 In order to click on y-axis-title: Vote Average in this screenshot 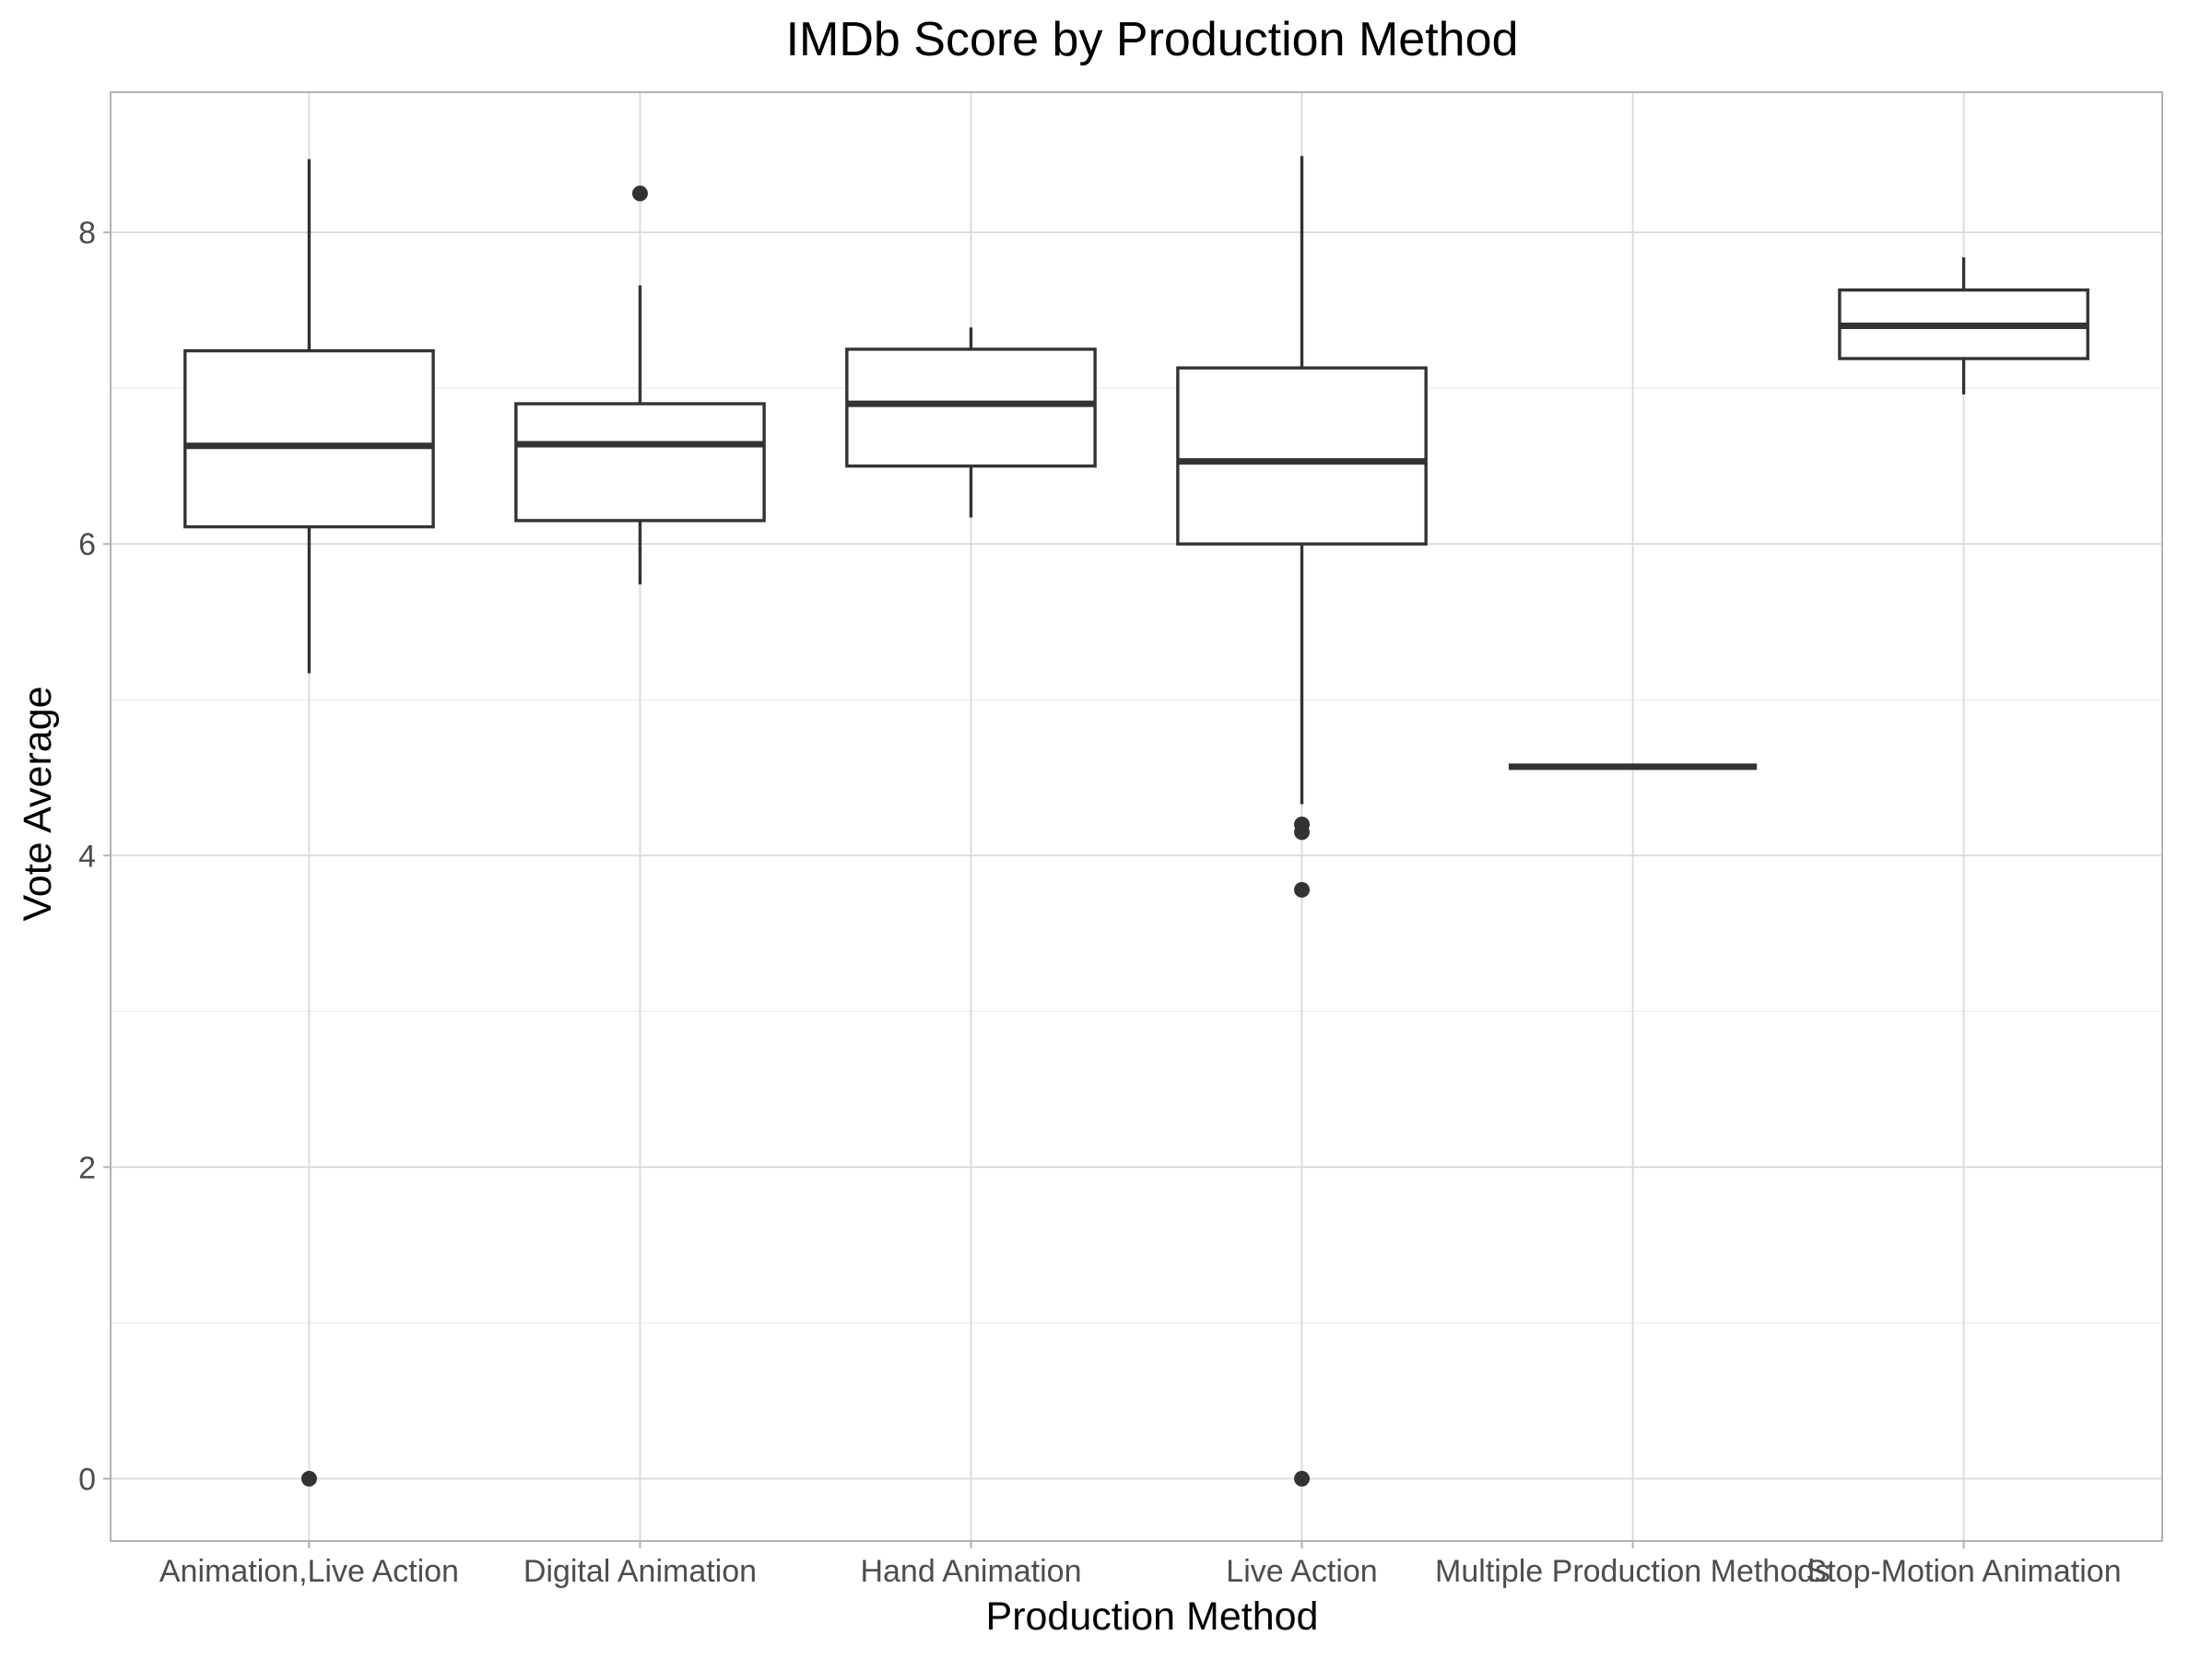, I will do `click(38, 803)`.